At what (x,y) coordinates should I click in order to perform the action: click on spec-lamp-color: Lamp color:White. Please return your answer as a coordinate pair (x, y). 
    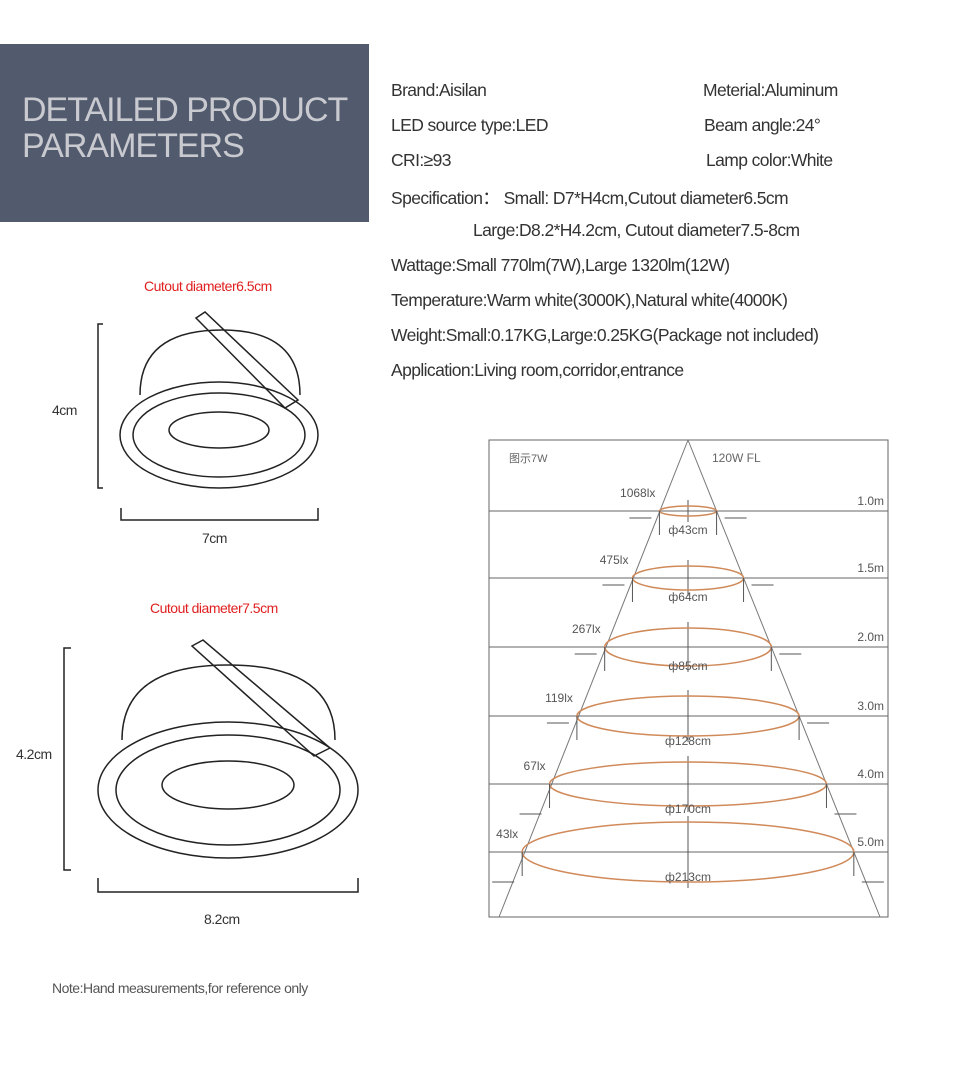
    Looking at the image, I should click on (769, 160).